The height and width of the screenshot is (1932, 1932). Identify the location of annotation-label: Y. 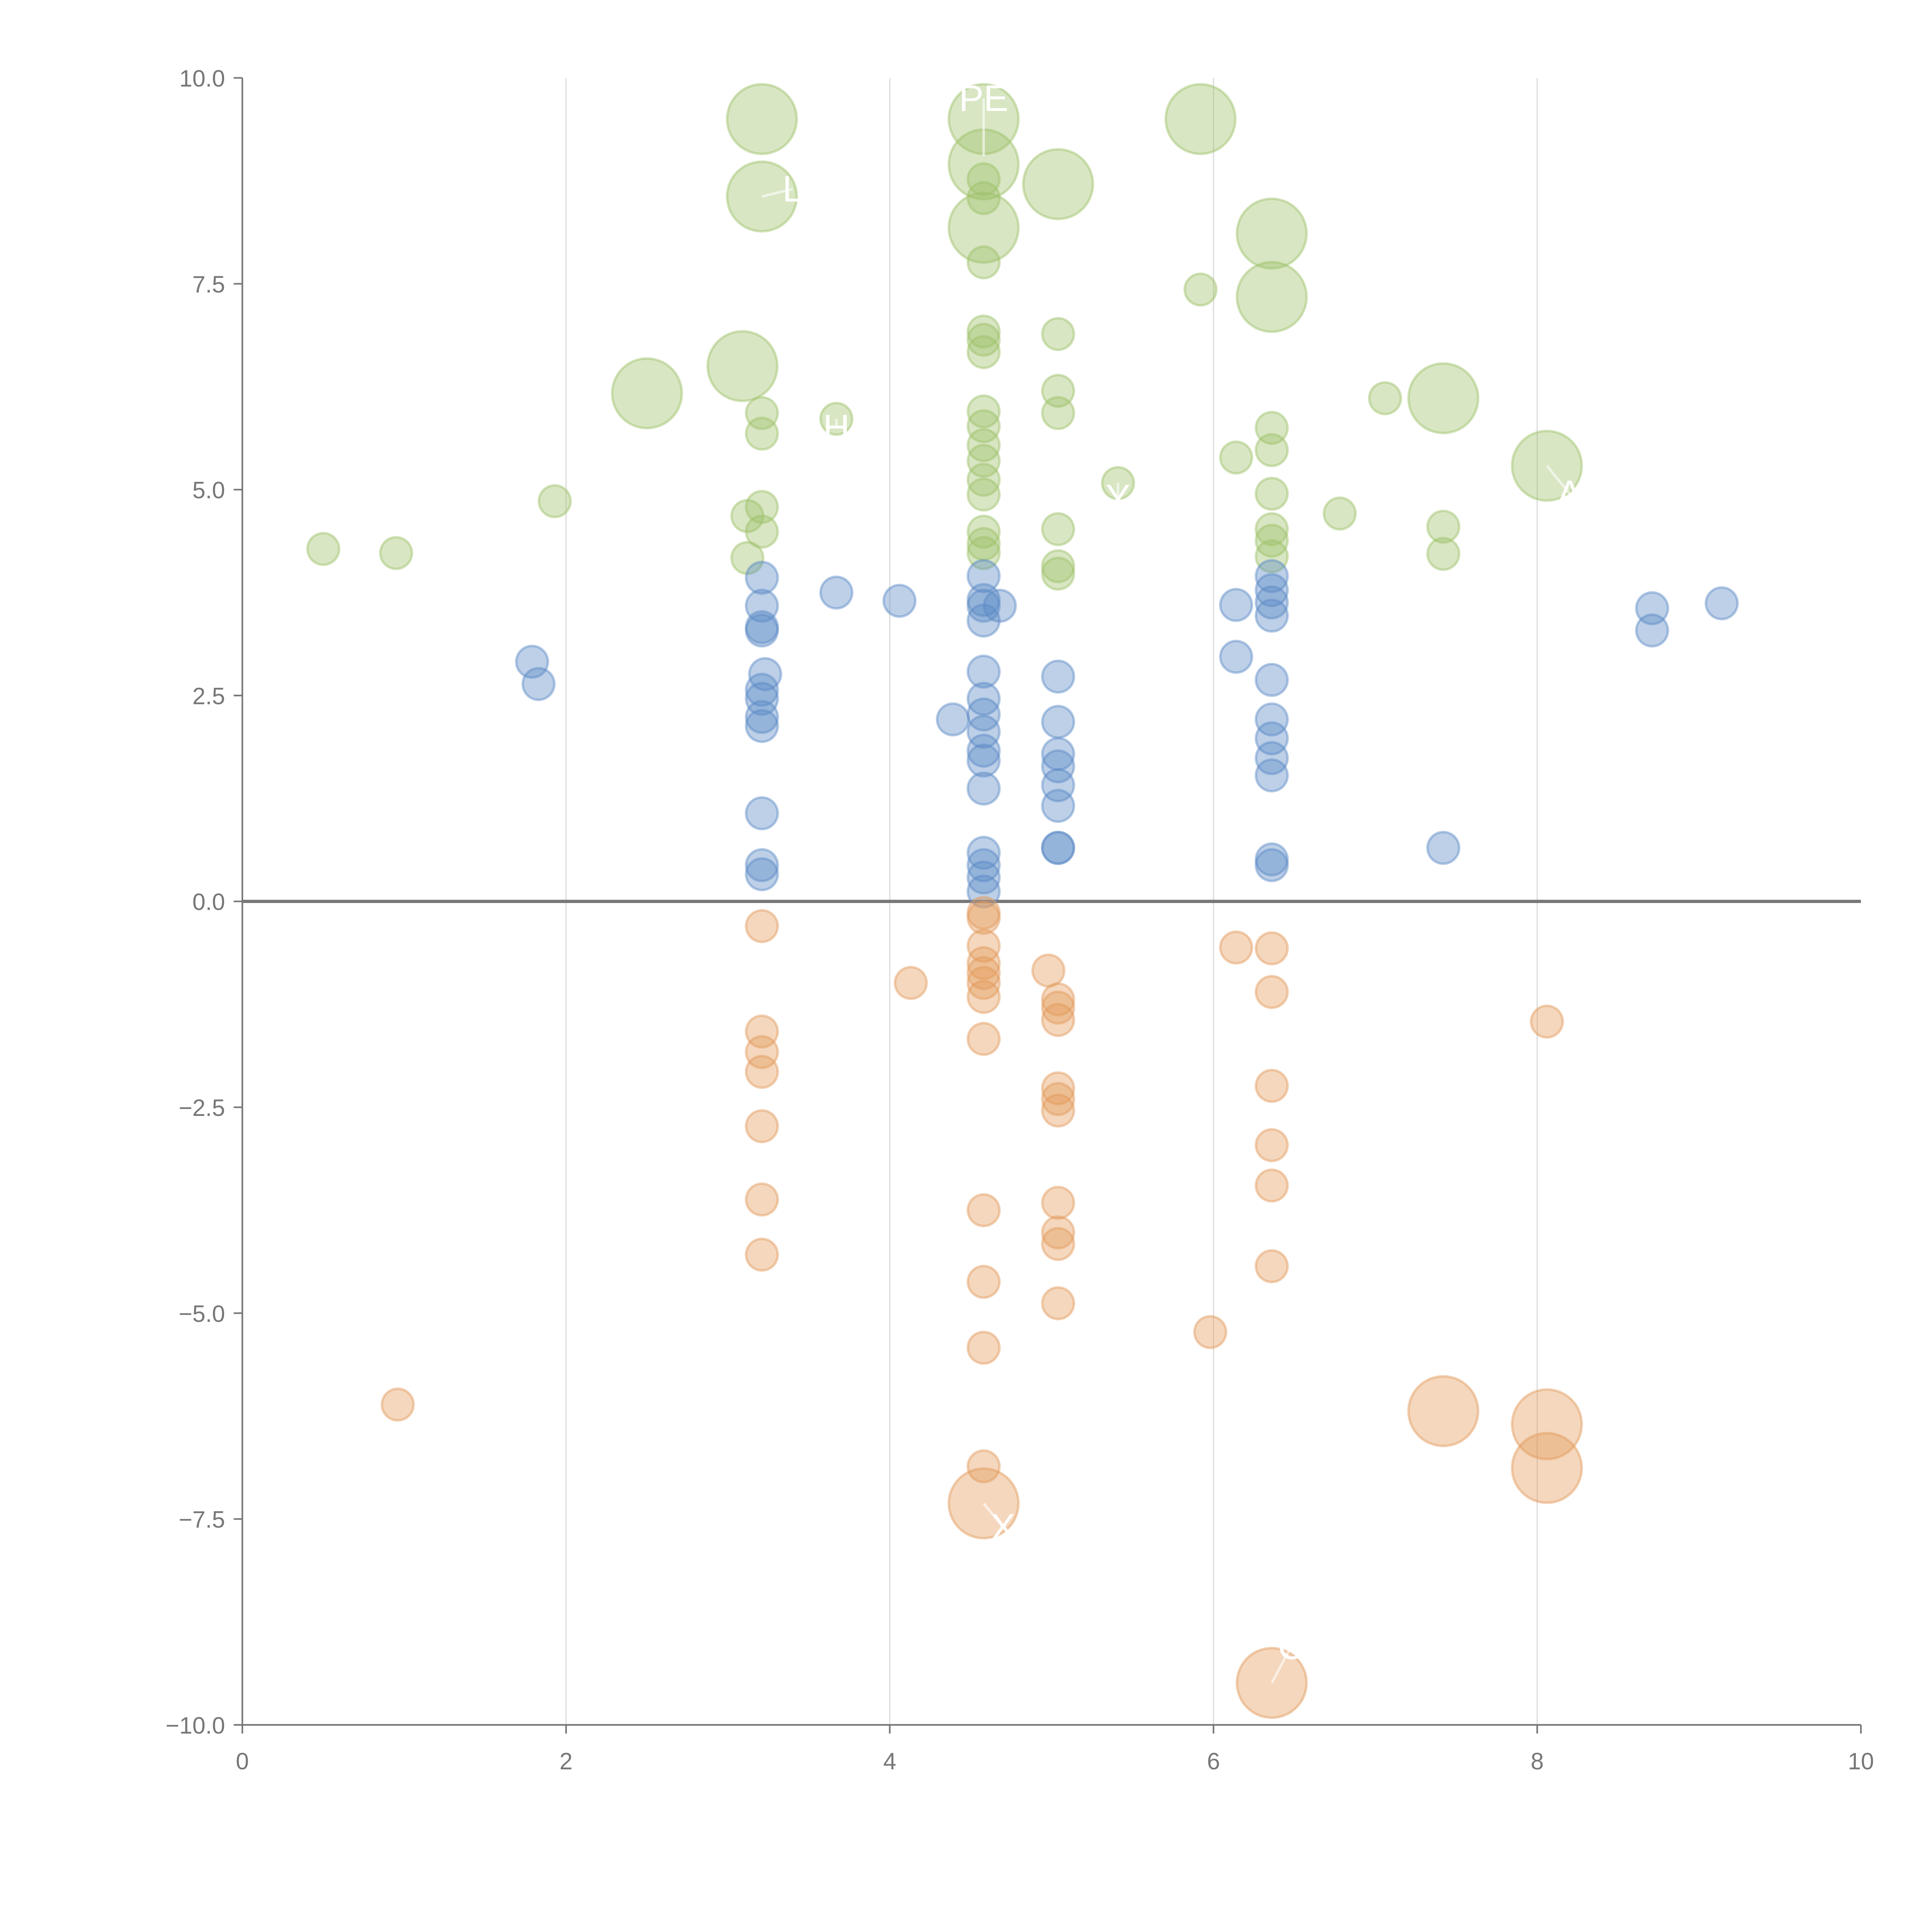
(1118, 498).